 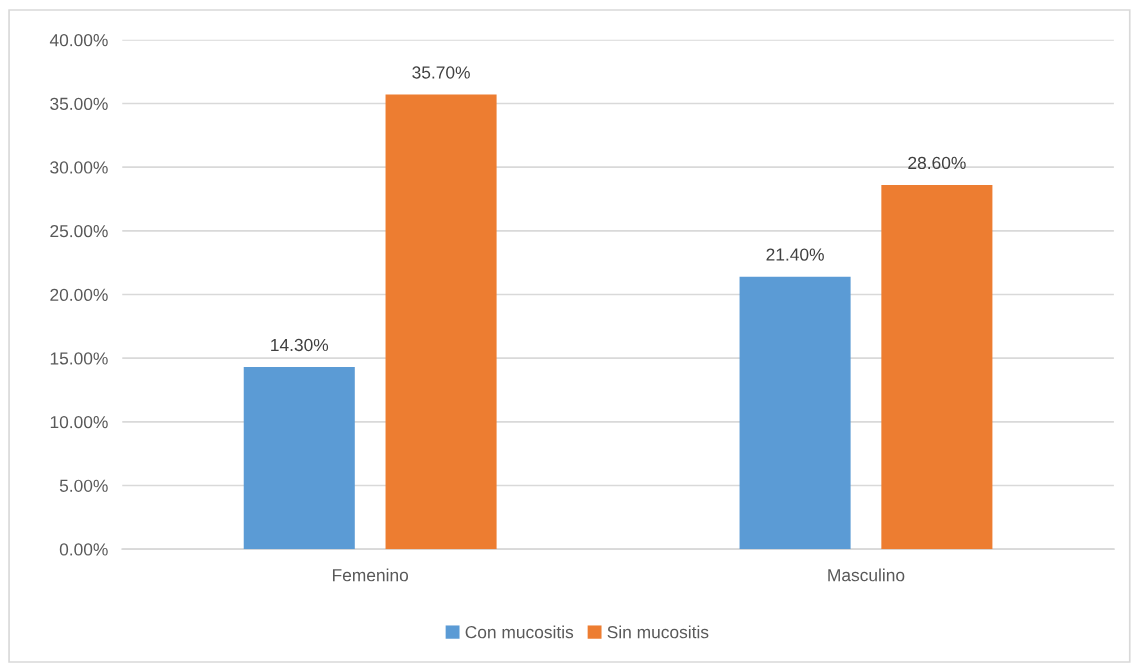 I want to click on legend-label: Sin mucositis, so click(x=658, y=632).